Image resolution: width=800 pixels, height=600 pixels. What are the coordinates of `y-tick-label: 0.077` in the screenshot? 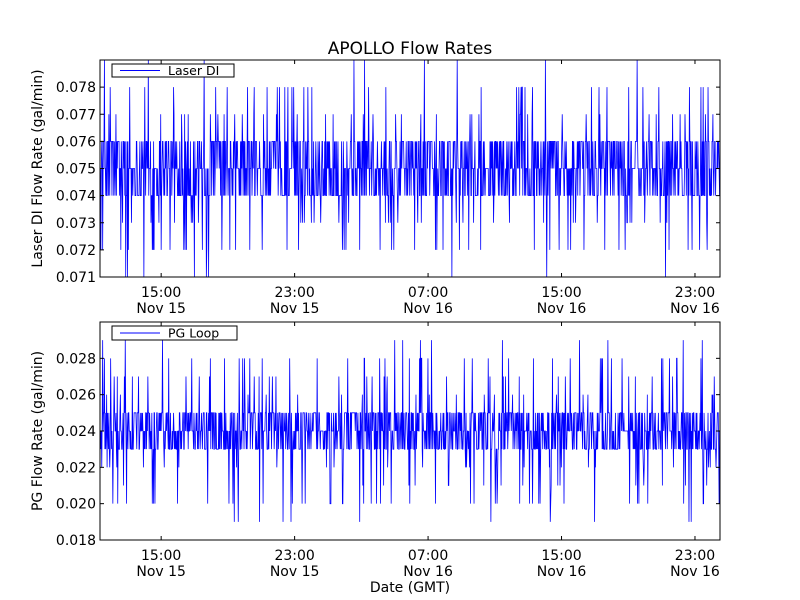 It's located at (76, 115).